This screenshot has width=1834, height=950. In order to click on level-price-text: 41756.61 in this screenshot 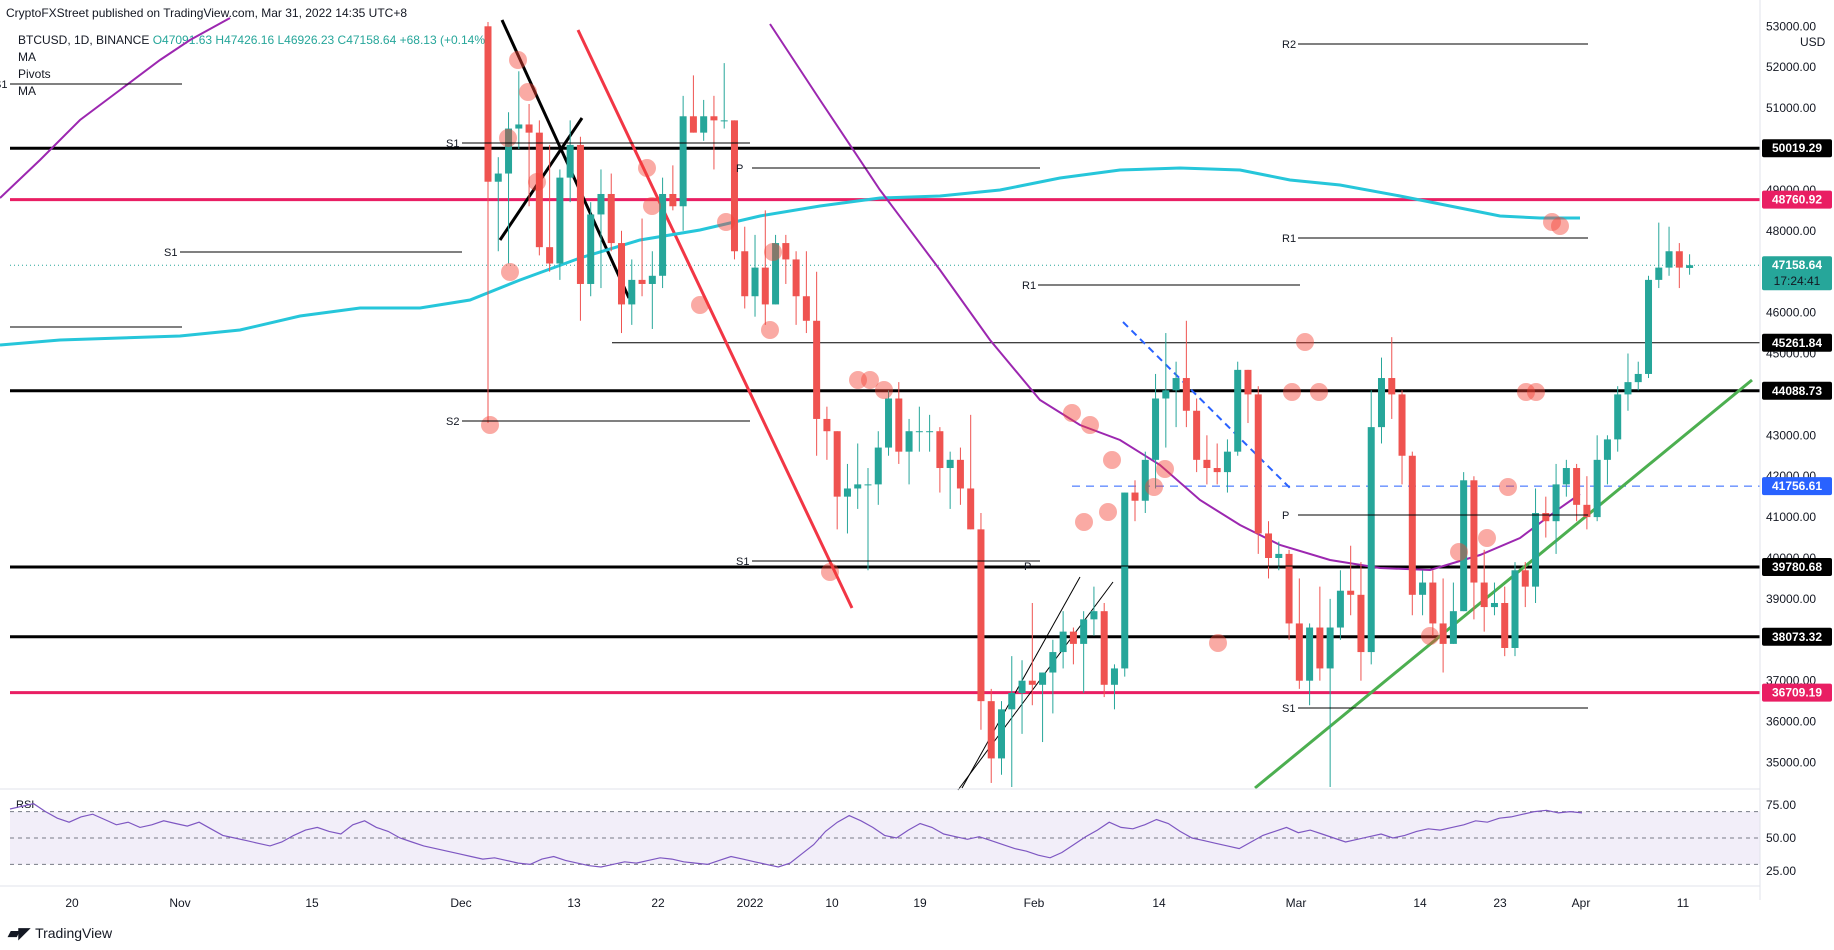, I will do `click(1797, 486)`.